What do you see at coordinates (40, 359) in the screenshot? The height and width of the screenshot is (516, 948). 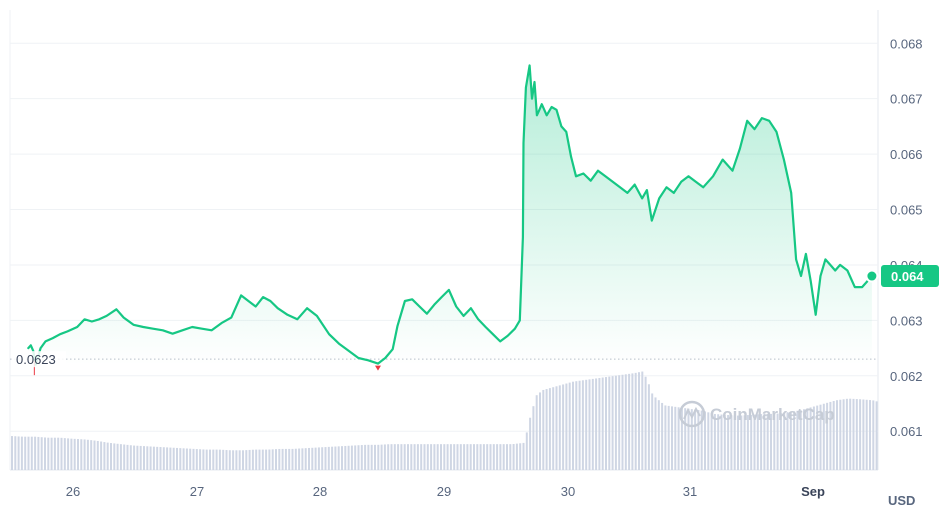 I see `reference-label-bg` at bounding box center [40, 359].